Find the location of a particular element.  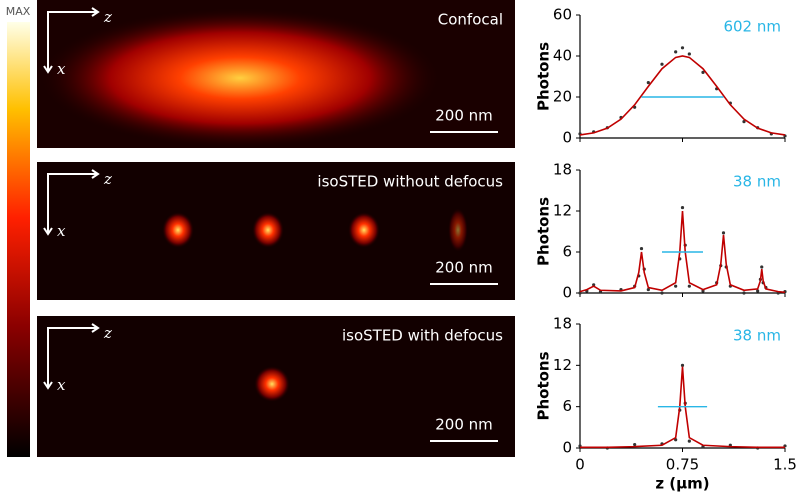

x-axis-label: z (µm) is located at coordinates (682, 484).